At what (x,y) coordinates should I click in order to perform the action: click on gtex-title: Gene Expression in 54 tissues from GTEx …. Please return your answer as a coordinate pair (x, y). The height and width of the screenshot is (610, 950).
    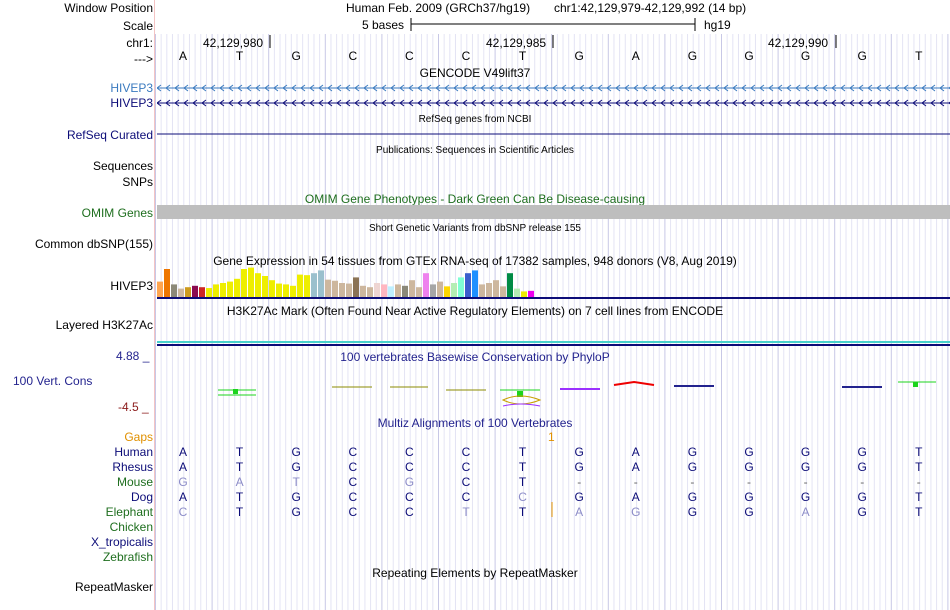
    Looking at the image, I should click on (475, 261).